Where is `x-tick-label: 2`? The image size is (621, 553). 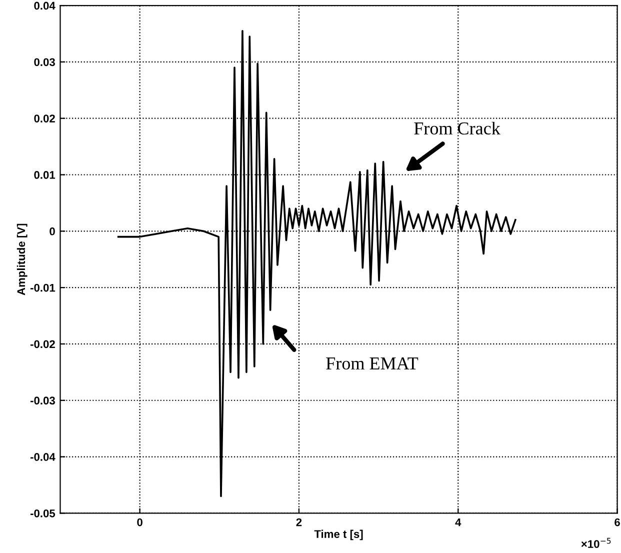 x-tick-label: 2 is located at coordinates (299, 522).